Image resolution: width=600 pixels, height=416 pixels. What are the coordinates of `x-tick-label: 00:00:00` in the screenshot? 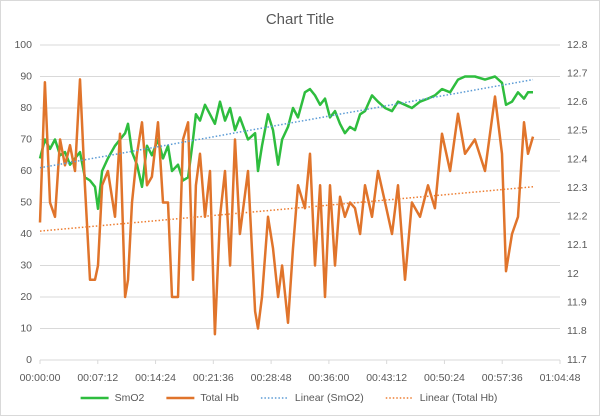 It's located at (40, 378).